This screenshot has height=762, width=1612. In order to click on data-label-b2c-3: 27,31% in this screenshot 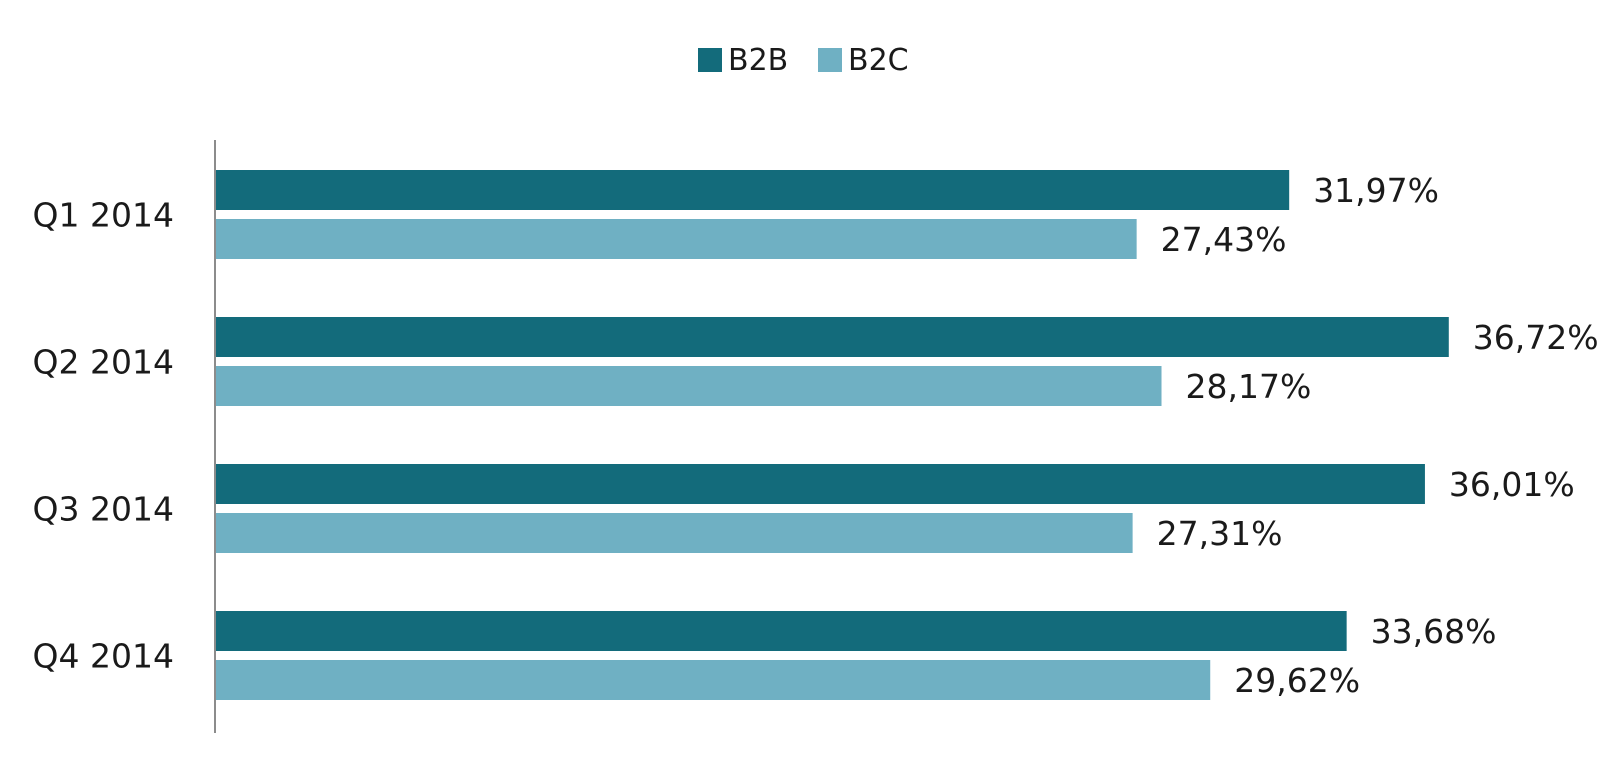, I will do `click(1220, 533)`.